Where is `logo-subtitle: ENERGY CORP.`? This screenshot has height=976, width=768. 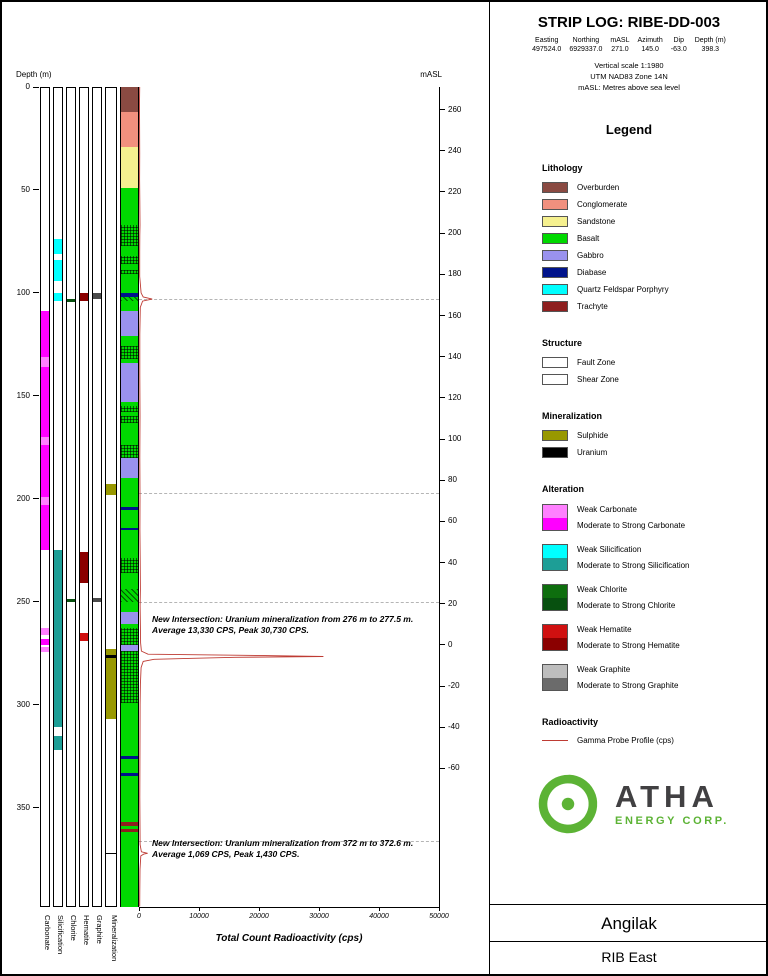
logo-subtitle: ENERGY CORP. is located at coordinates (672, 820).